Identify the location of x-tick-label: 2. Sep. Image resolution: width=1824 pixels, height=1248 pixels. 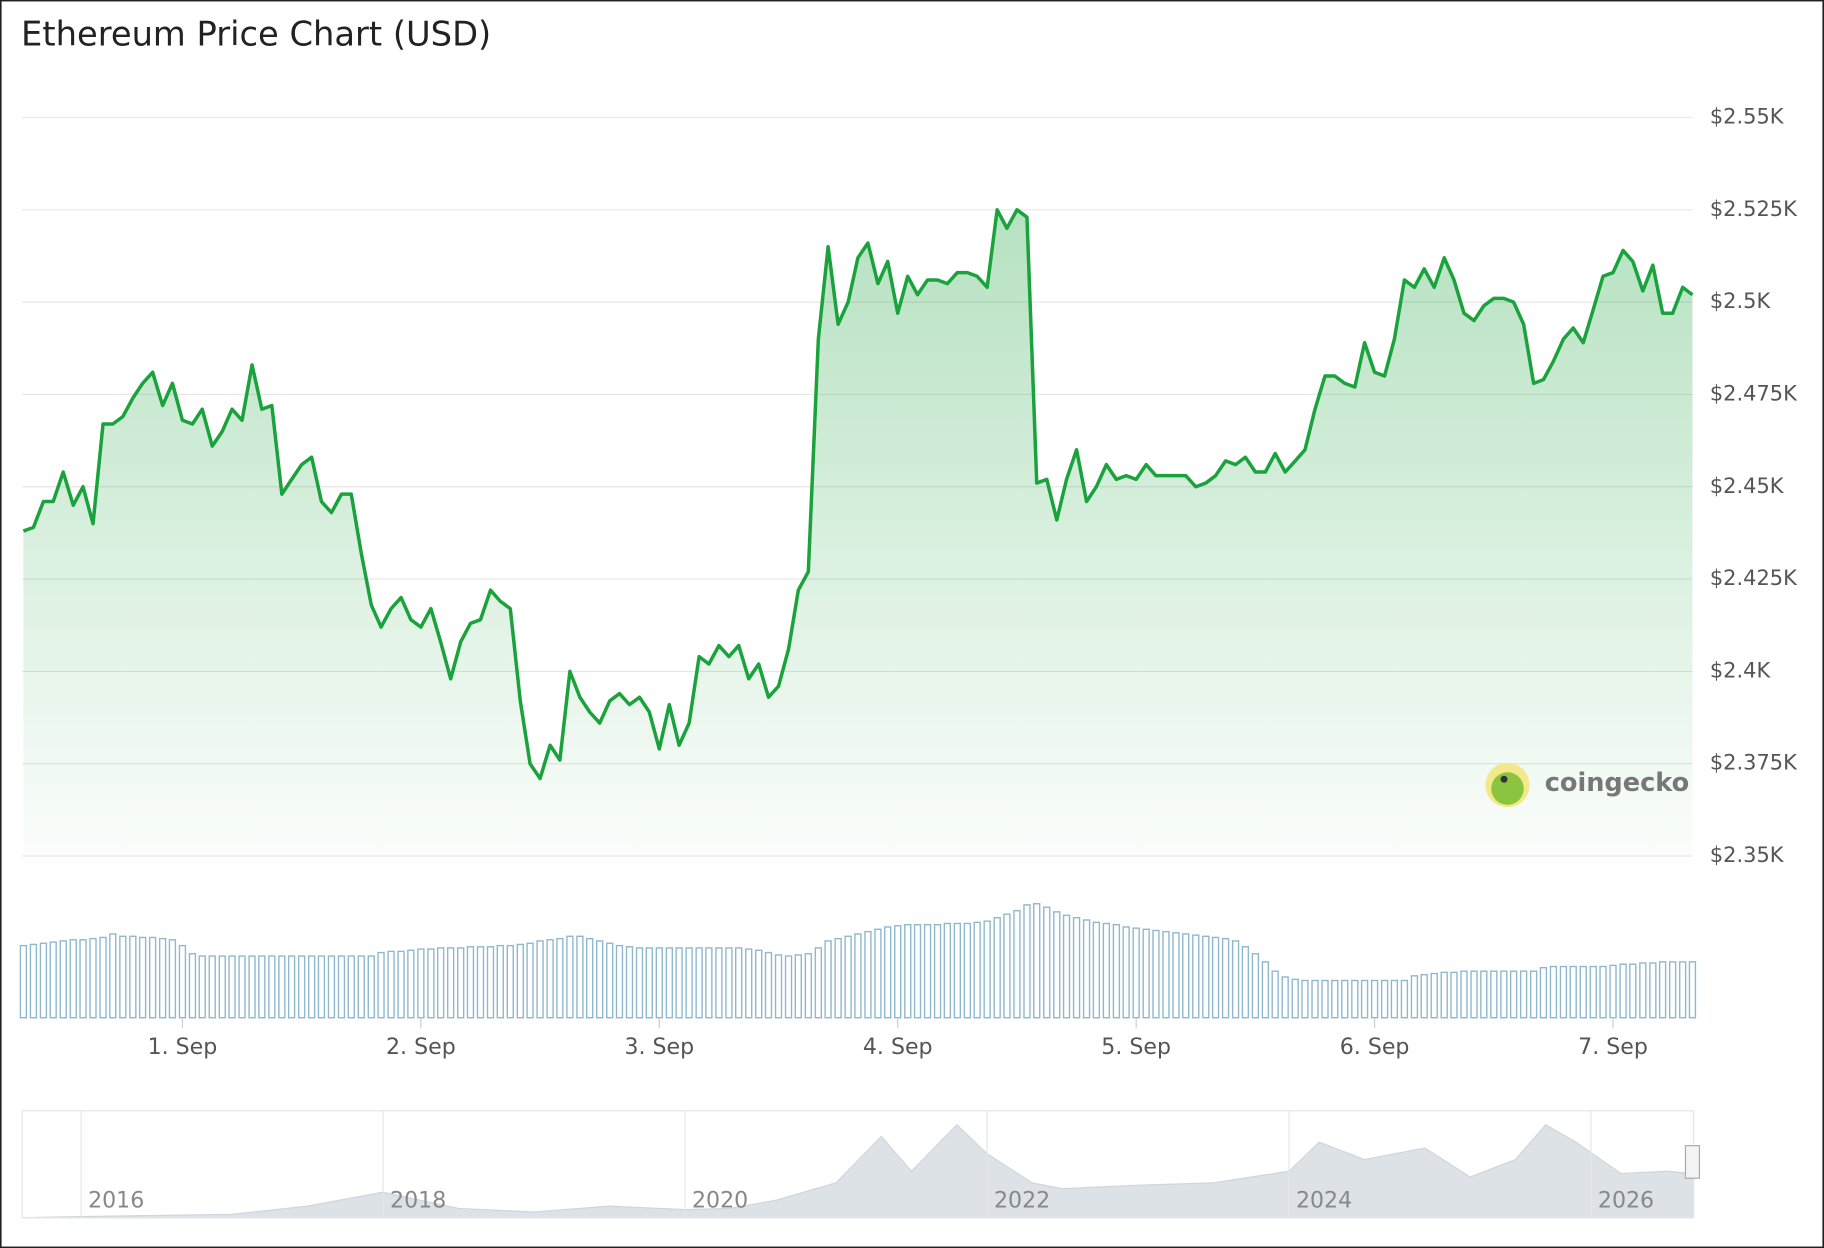
(421, 1047).